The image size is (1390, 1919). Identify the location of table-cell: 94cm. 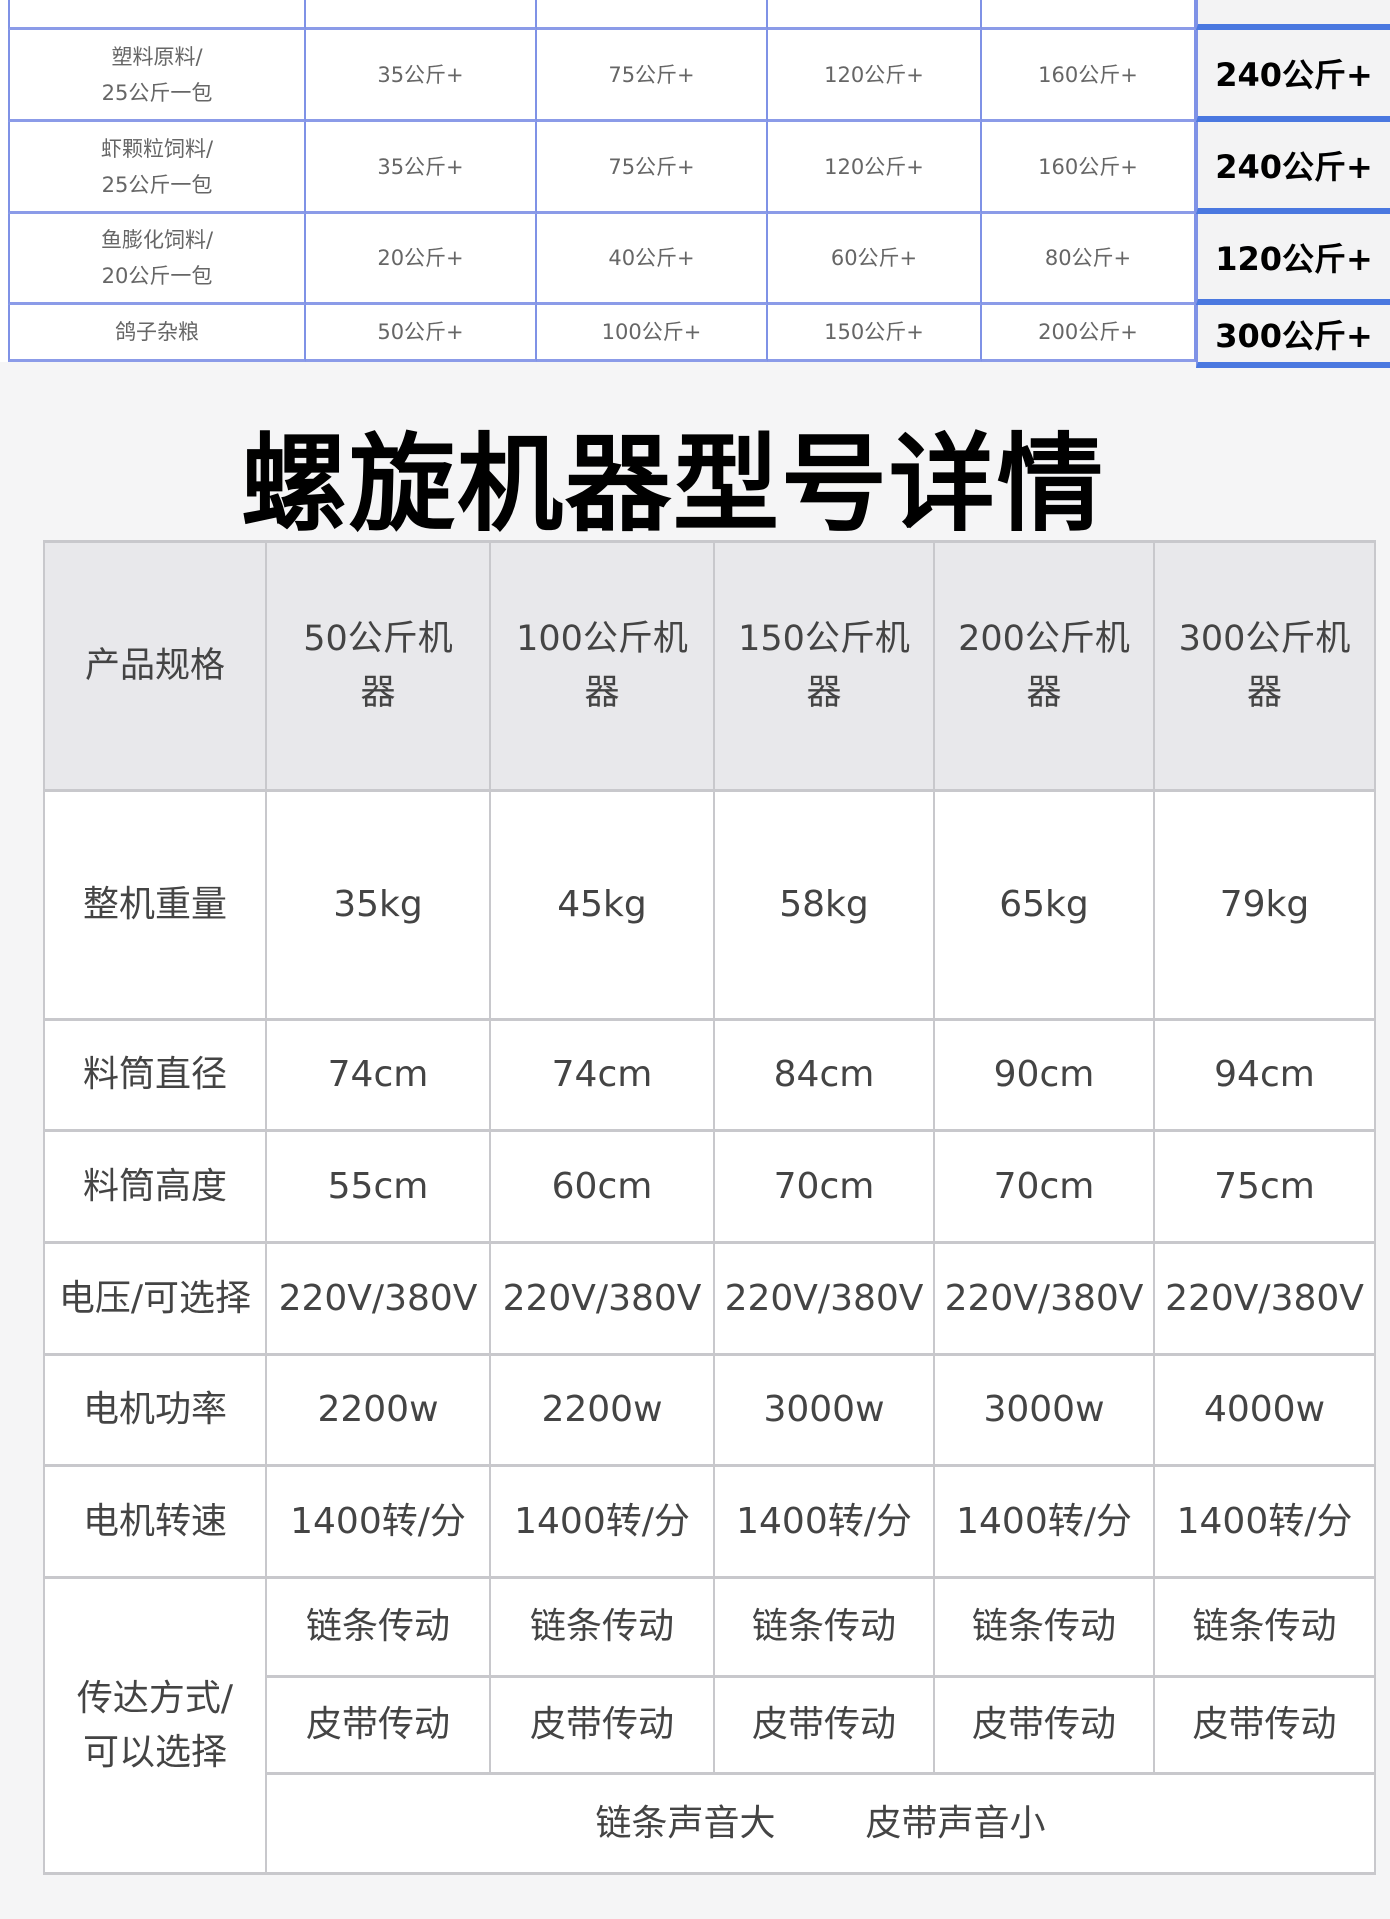
(1265, 1076).